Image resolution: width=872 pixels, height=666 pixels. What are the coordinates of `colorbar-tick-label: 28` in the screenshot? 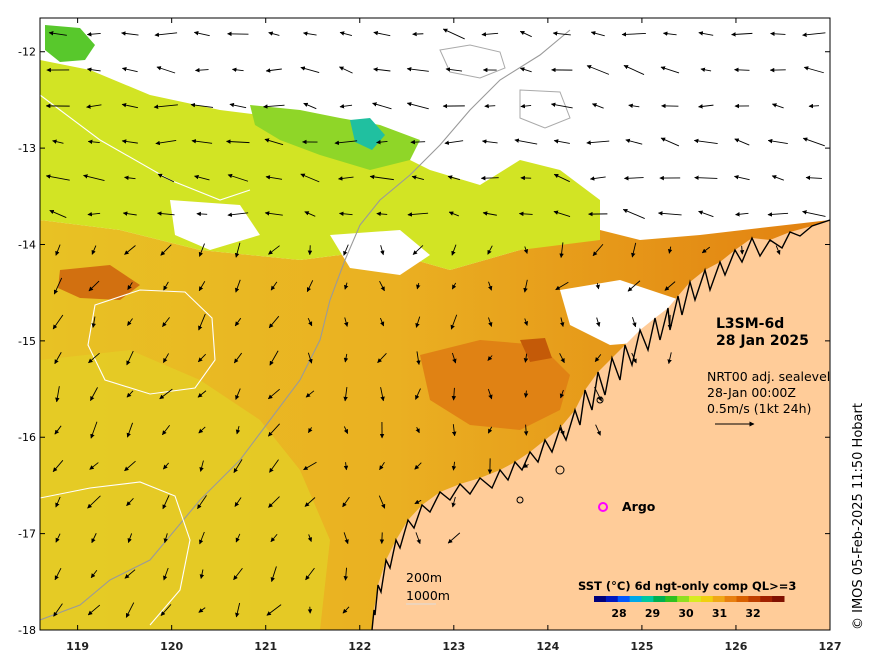 It's located at (618, 613).